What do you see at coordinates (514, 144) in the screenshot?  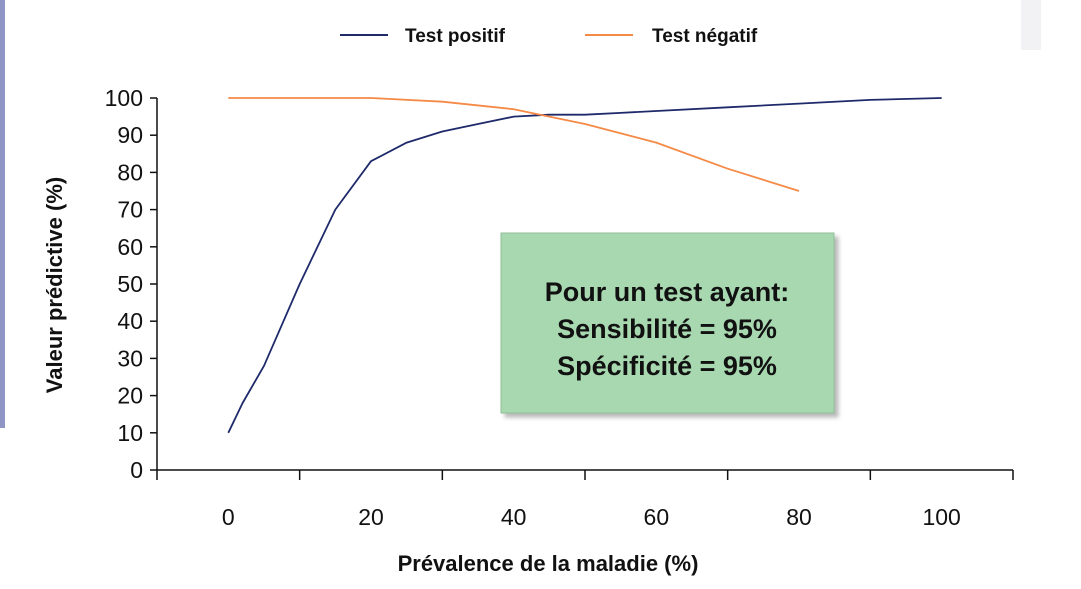 I see `series-line-test-negatif` at bounding box center [514, 144].